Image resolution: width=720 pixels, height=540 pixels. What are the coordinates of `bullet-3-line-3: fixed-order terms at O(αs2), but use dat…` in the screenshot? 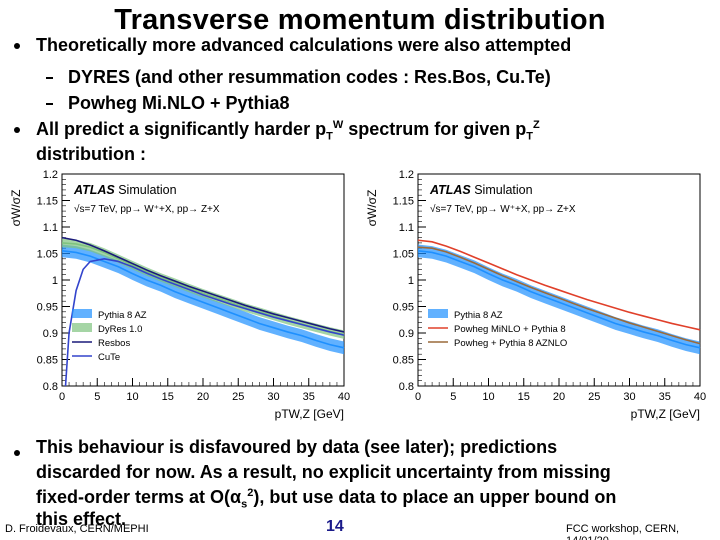 It's located at (326, 499).